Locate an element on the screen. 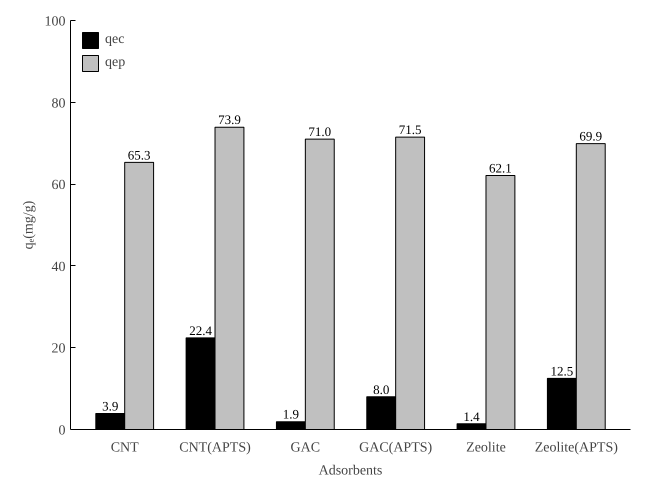  data-label: 1.9 is located at coordinates (291, 414).